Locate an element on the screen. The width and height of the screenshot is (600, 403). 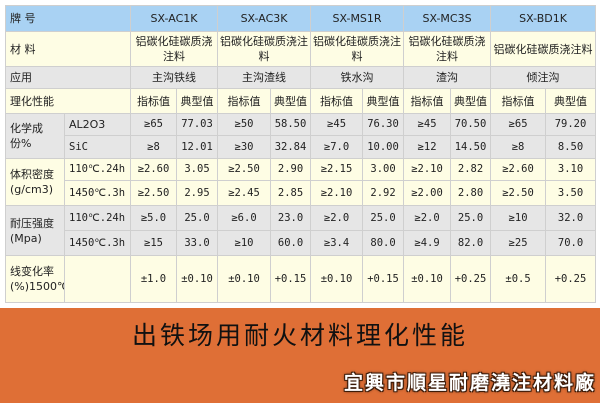
table-cell is located at coordinates (97, 279).